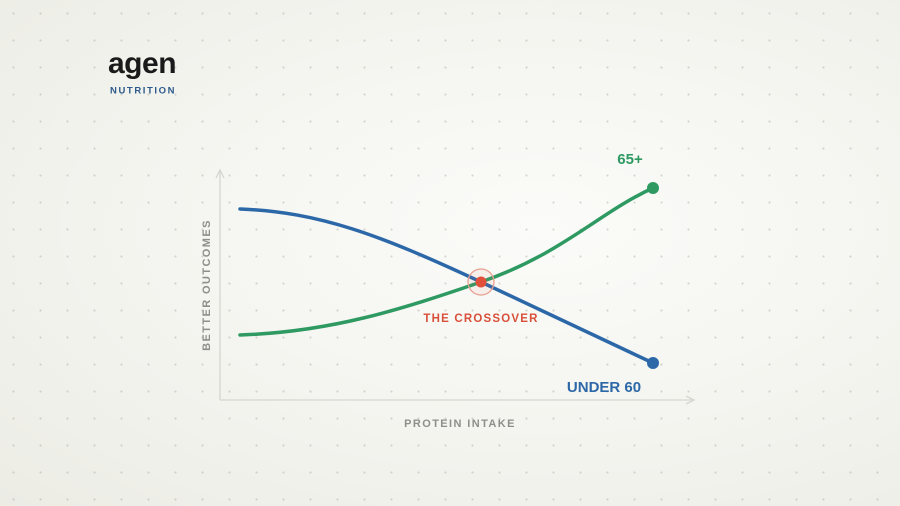 The width and height of the screenshot is (900, 506). Describe the element at coordinates (481, 282) in the screenshot. I see `crossover-point` at that location.